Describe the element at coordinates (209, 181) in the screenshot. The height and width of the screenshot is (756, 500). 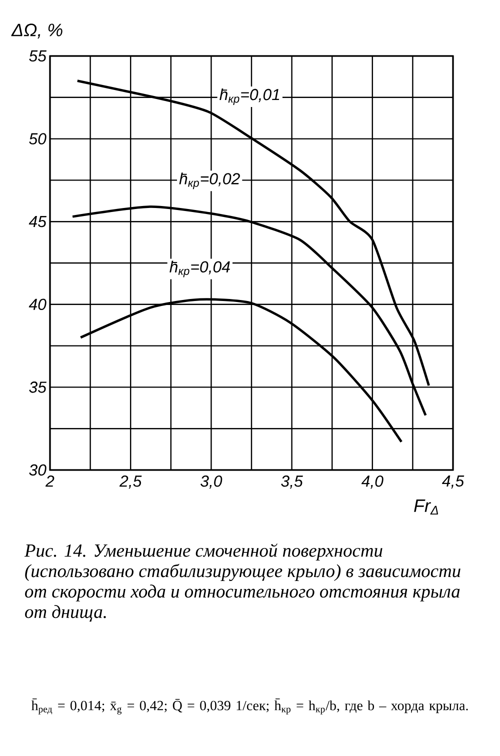
I see `series-label: h̄$_{кр}$=0,02` at that location.